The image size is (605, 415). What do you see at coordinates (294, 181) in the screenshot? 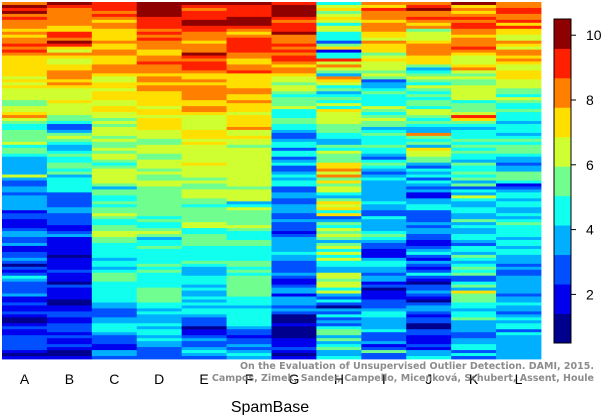
I see `heatmap-column-G` at bounding box center [294, 181].